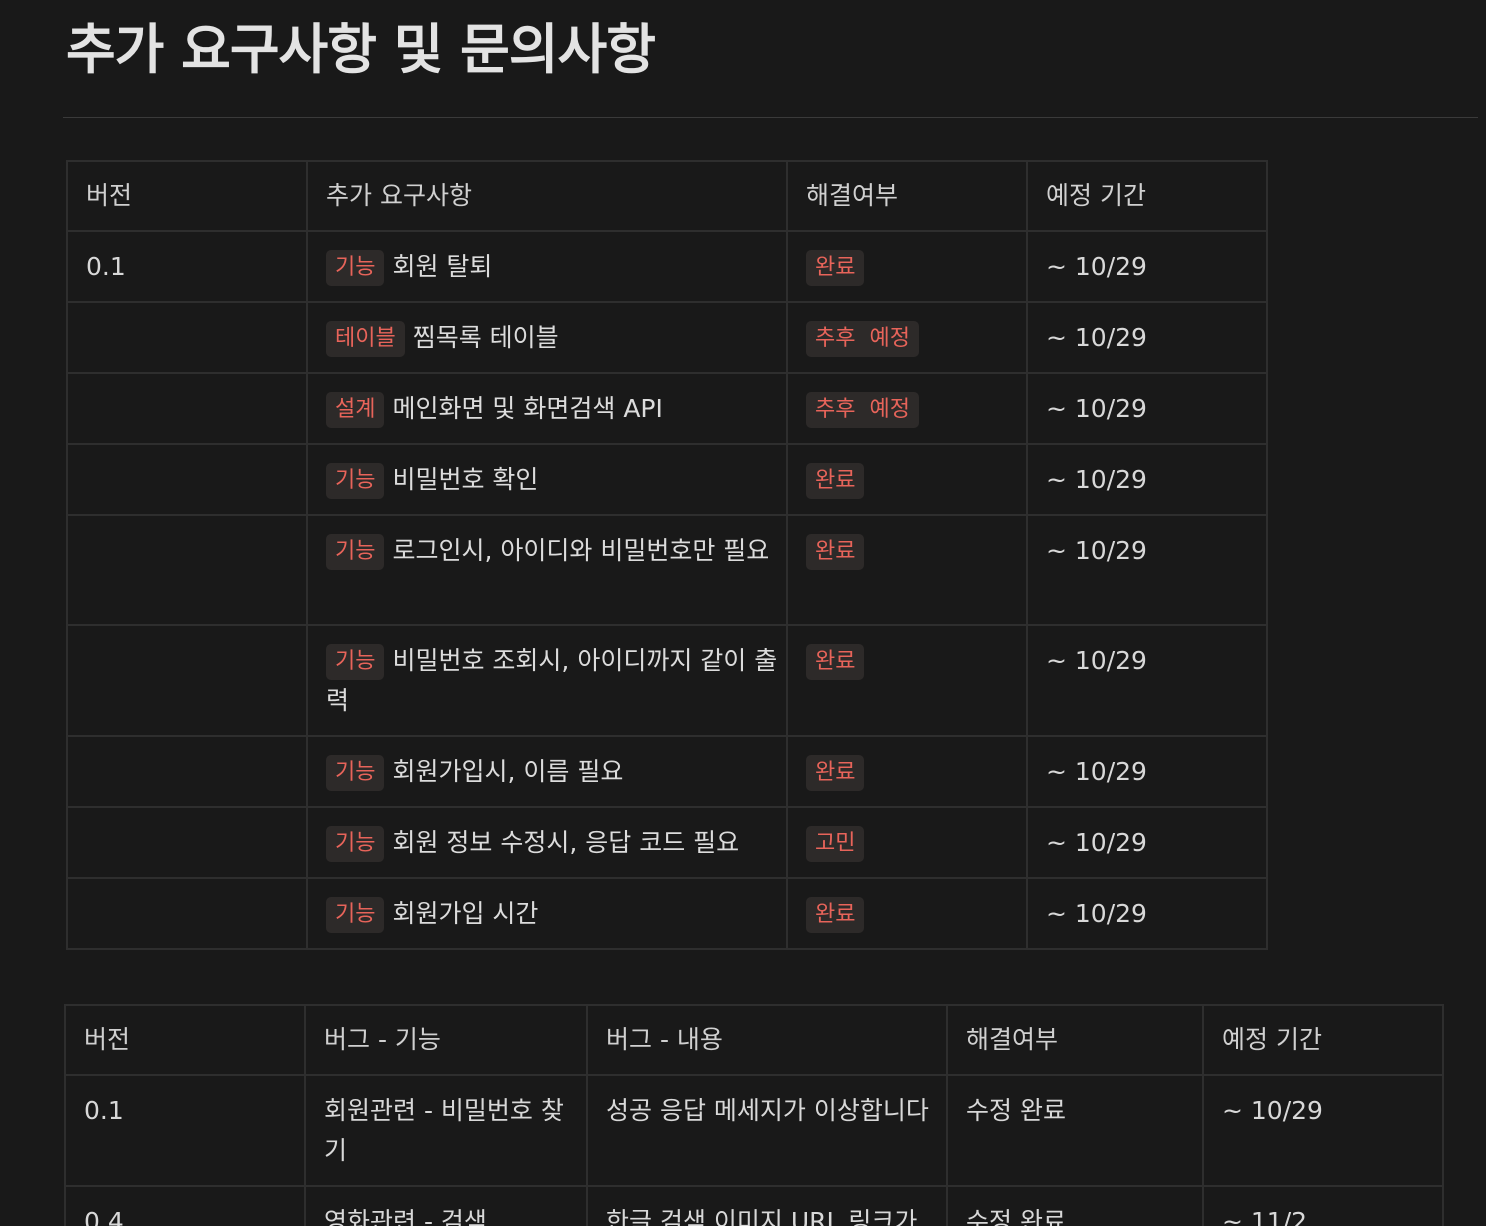 This screenshot has height=1226, width=1486. I want to click on bug-version-text: 0.1, so click(104, 1110).